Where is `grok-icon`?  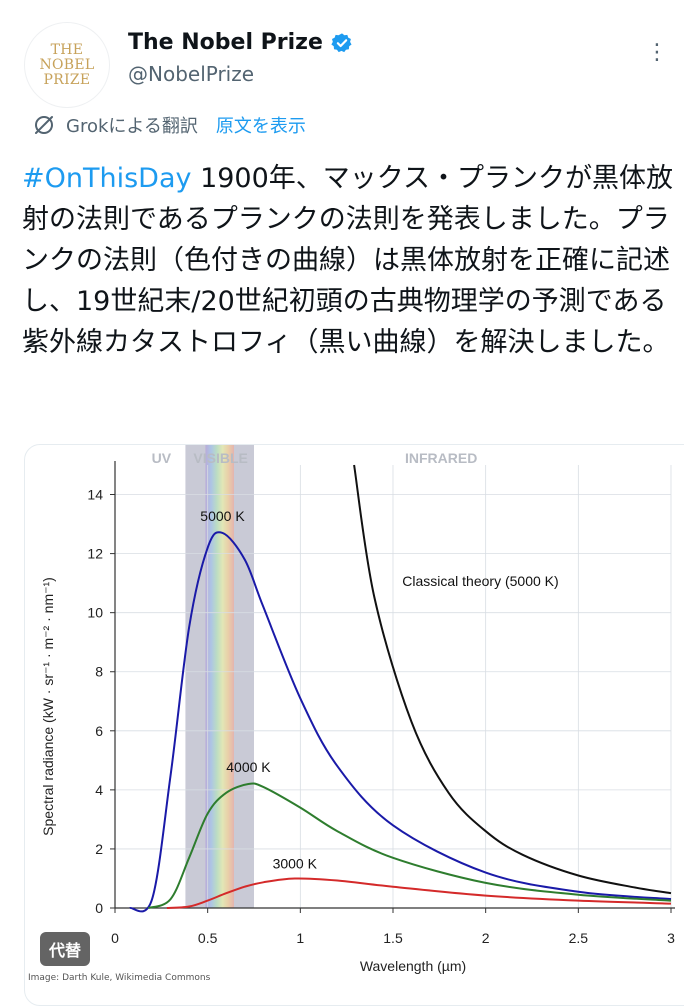
grok-icon is located at coordinates (44, 125).